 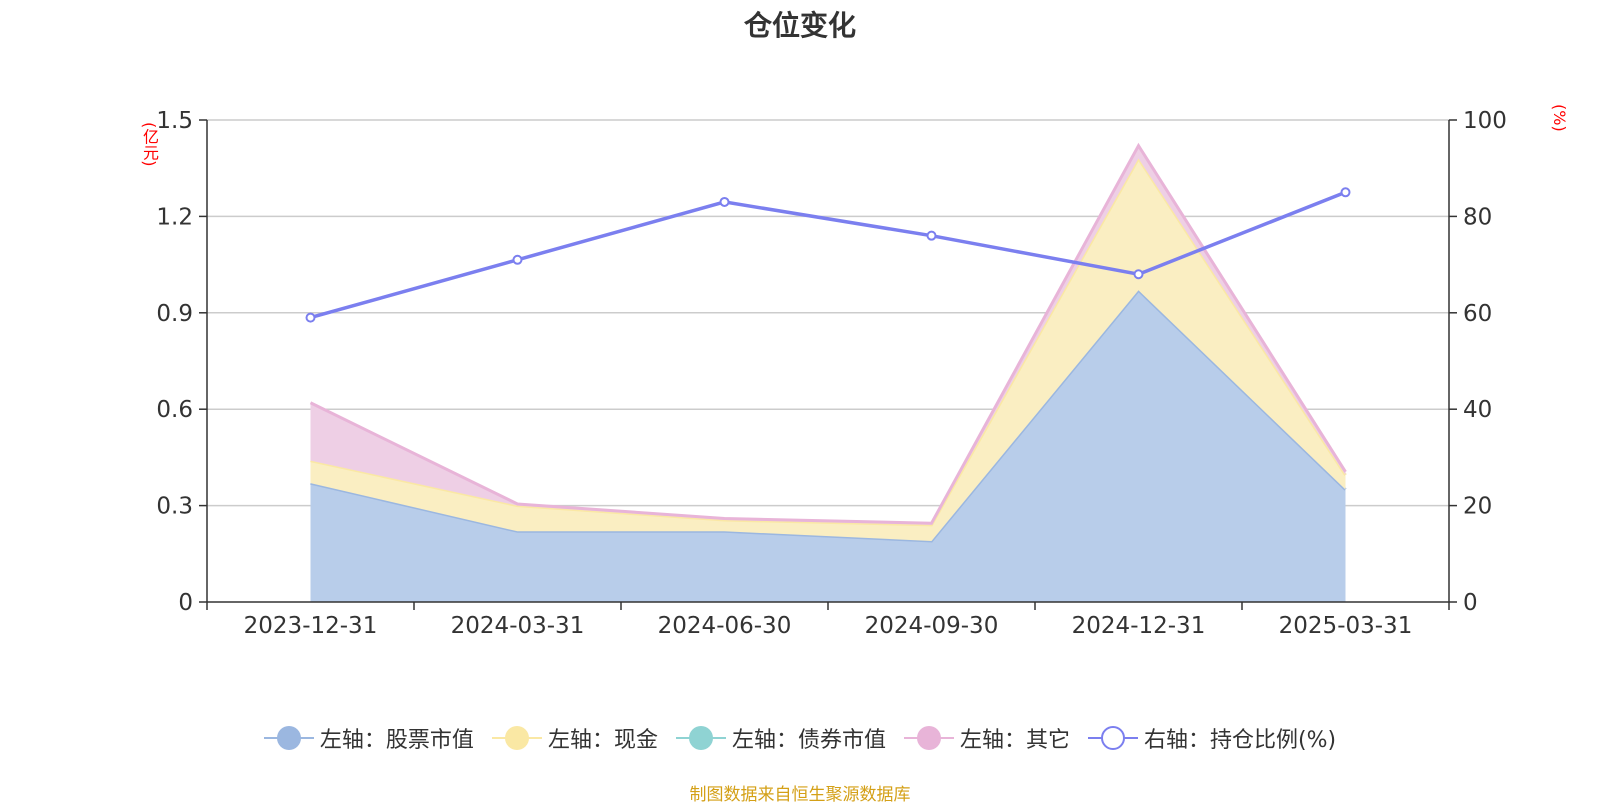 What do you see at coordinates (799, 25) in the screenshot?
I see `chart-title: 仓位变化` at bounding box center [799, 25].